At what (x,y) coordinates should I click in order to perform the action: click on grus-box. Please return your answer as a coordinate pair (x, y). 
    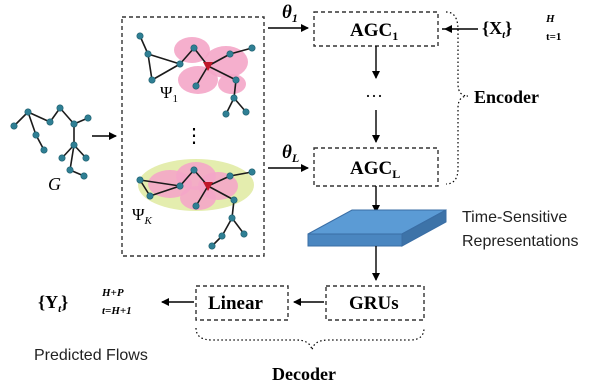
    Looking at the image, I should click on (375, 303).